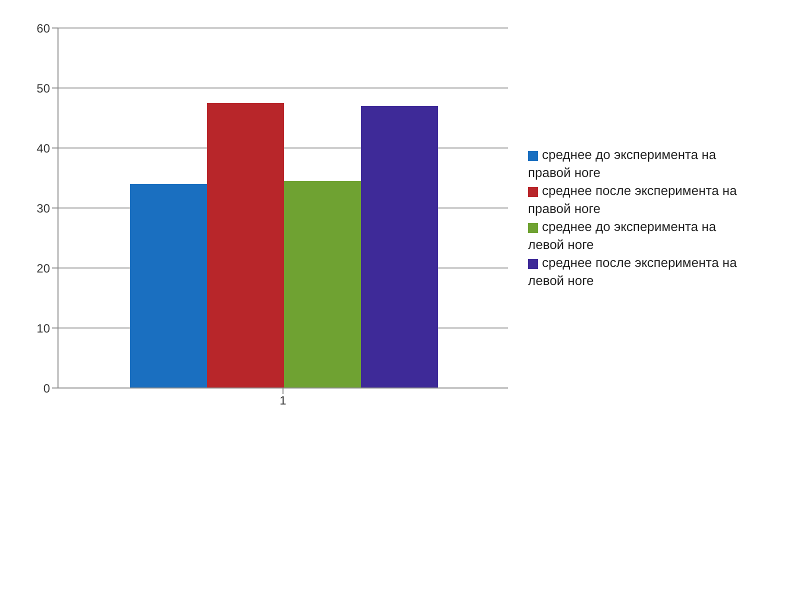  What do you see at coordinates (43, 328) in the screenshot?
I see `y-tick-label: 10` at bounding box center [43, 328].